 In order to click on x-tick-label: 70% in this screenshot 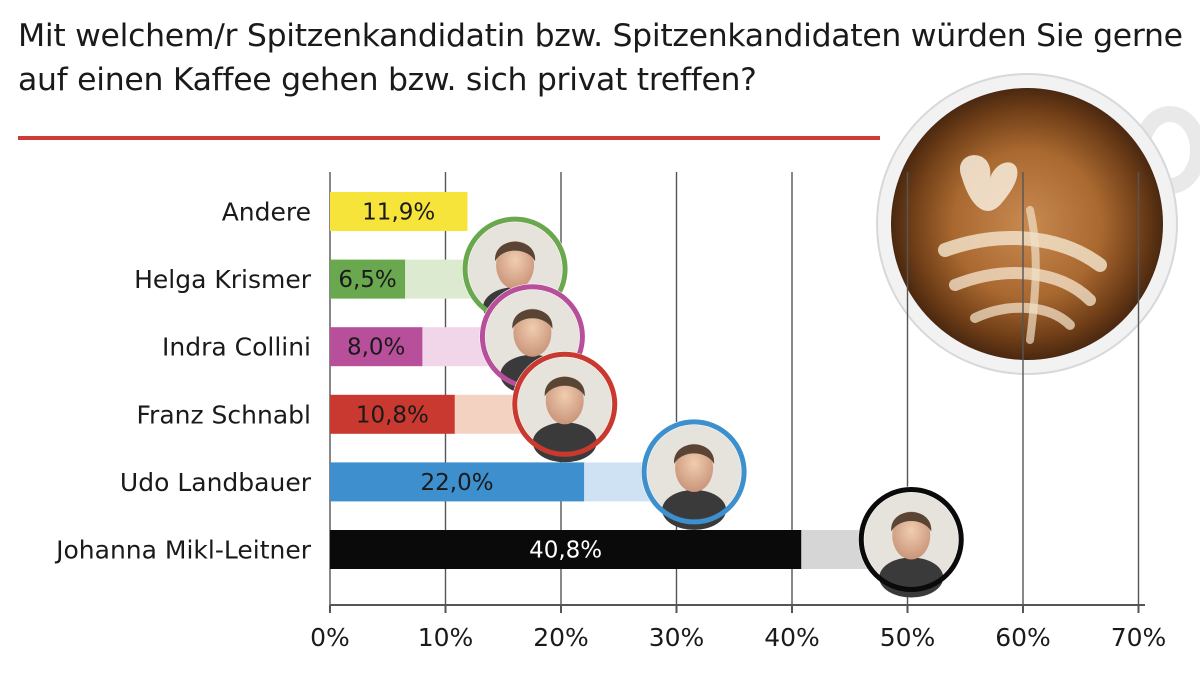, I will do `click(1139, 637)`.